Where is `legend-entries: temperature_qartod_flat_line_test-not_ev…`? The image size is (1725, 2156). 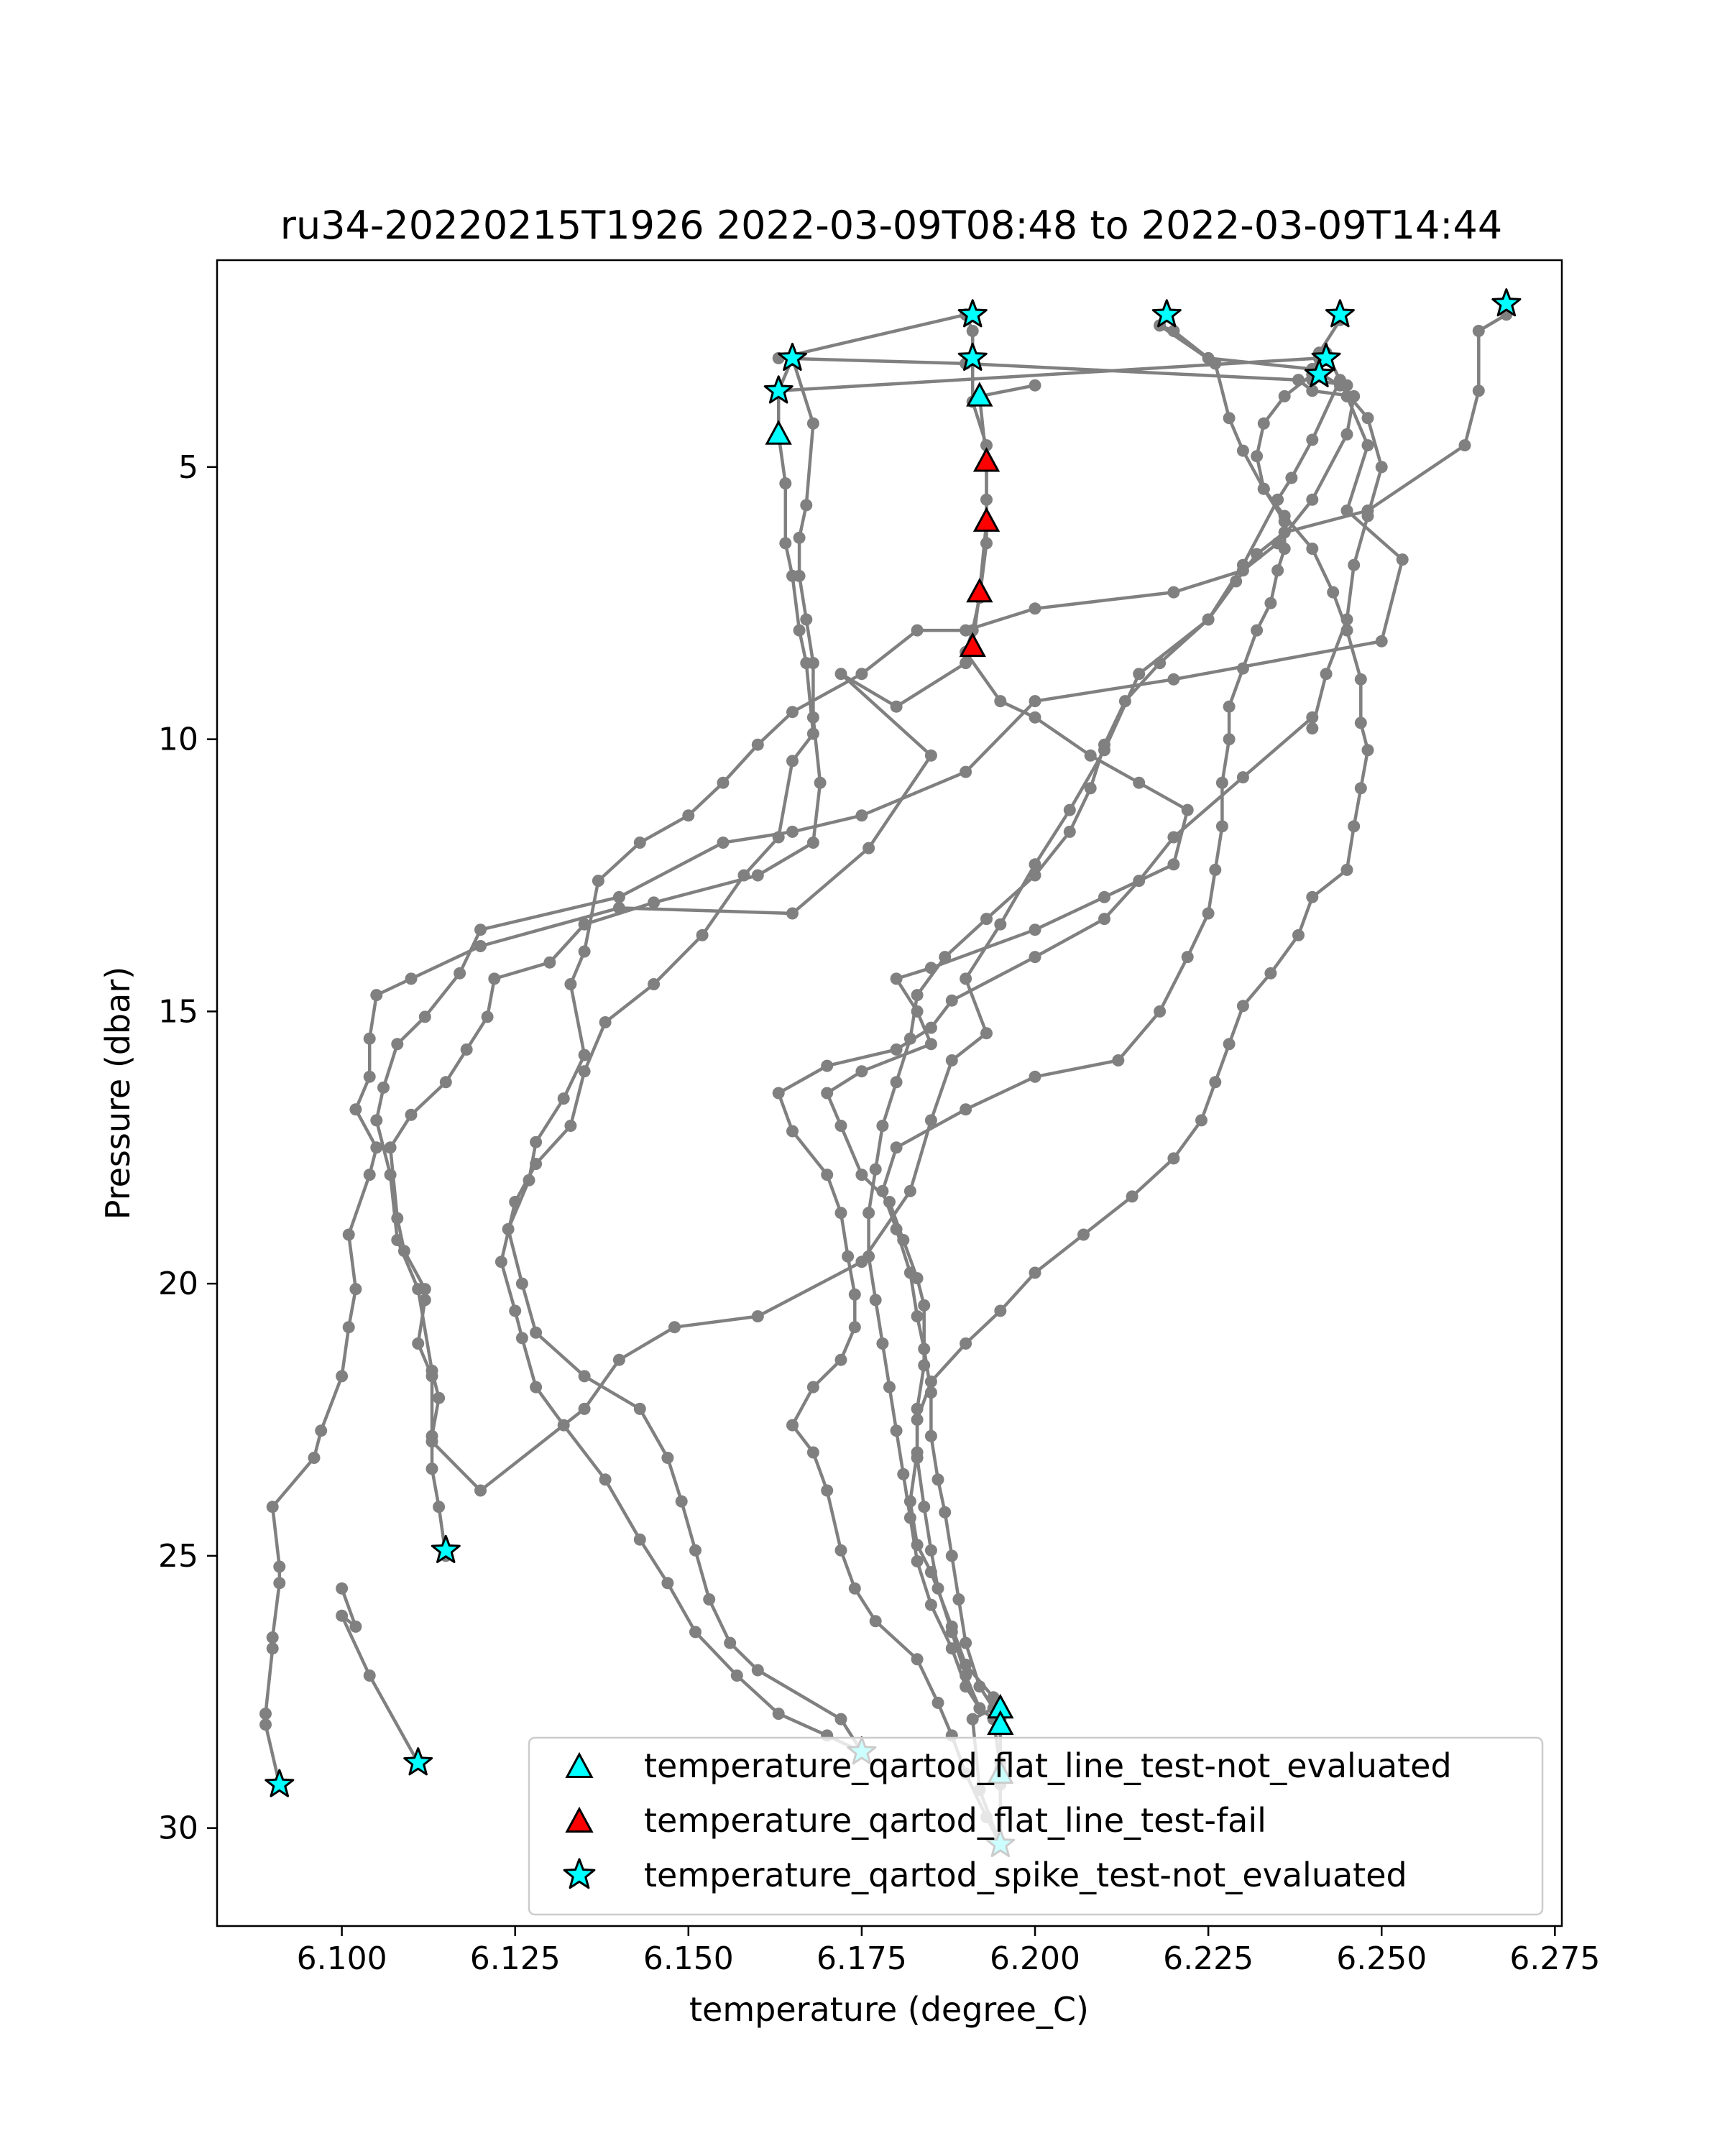 legend-entries: temperature_qartod_flat_line_test-not_ev… is located at coordinates (1007, 1820).